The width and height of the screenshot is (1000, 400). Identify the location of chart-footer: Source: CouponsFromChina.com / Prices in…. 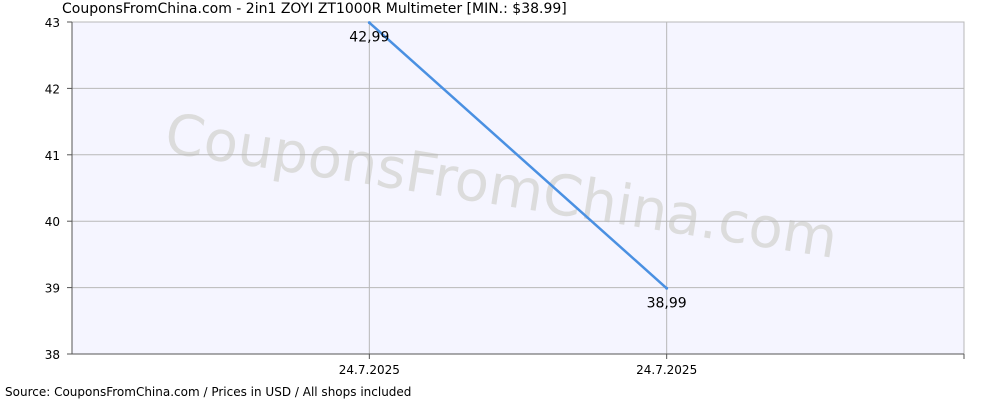
(208, 392).